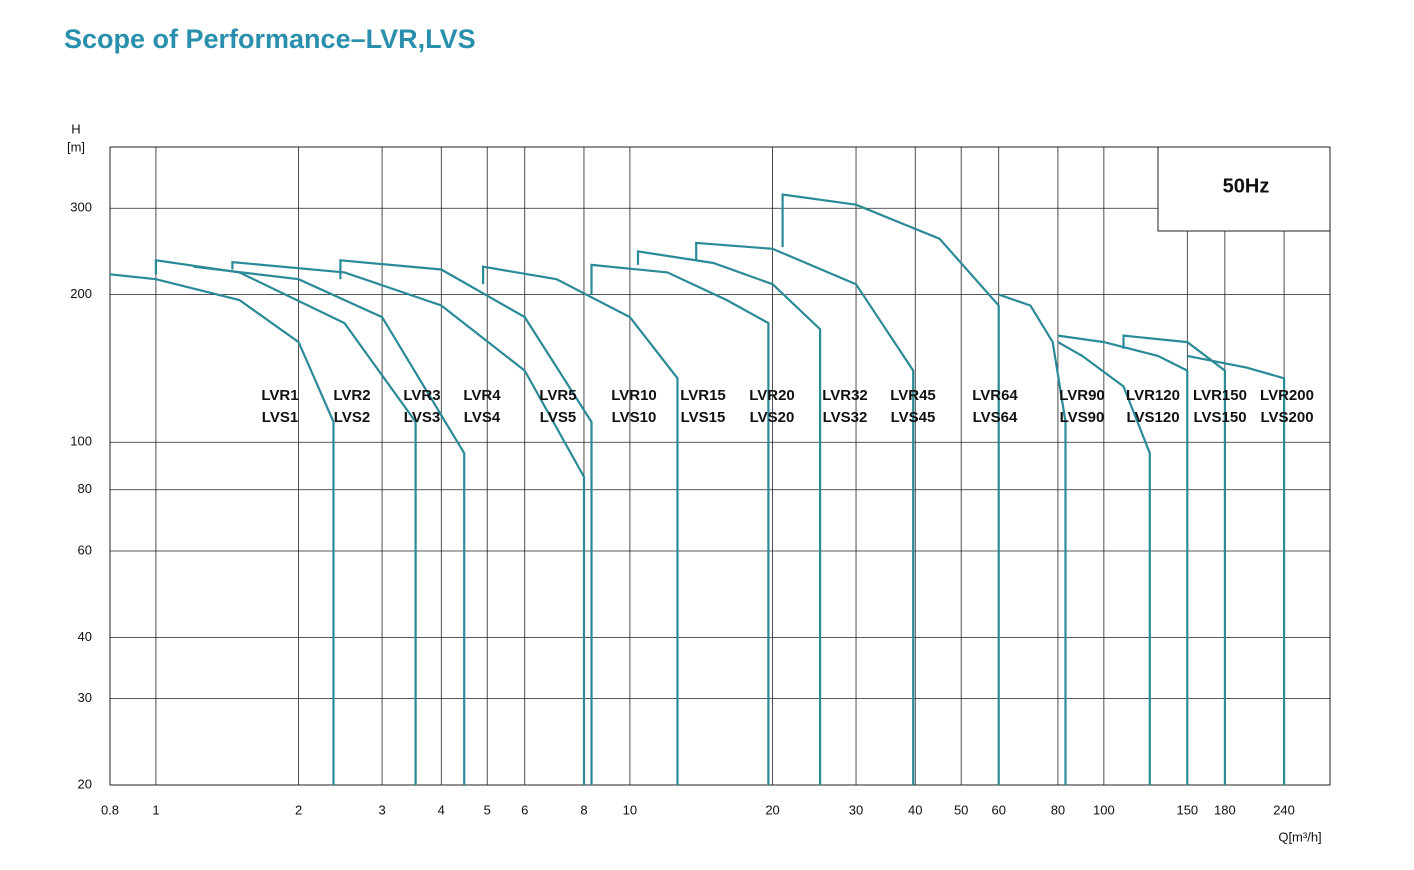 The height and width of the screenshot is (870, 1414). Describe the element at coordinates (558, 417) in the screenshot. I see `series-label: LVS5` at that location.